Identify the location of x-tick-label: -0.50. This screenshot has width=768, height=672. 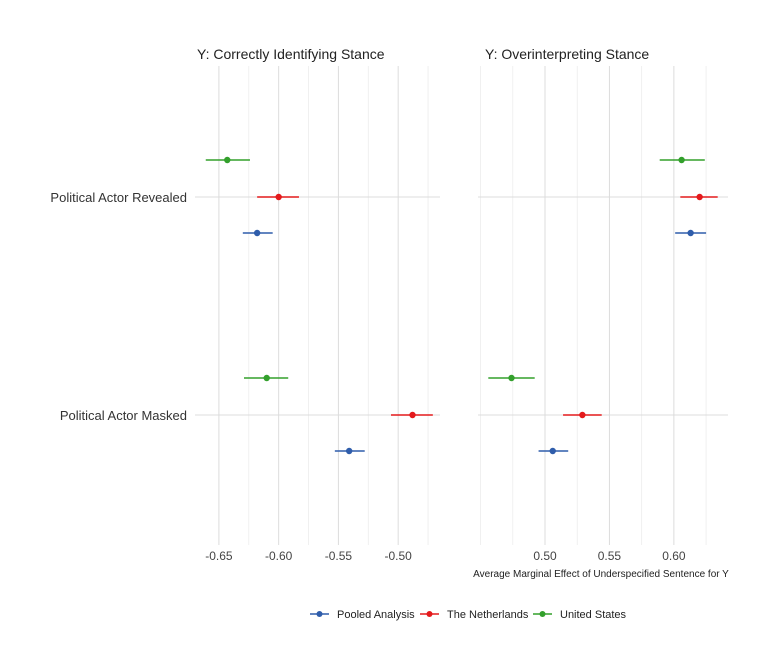
(398, 556).